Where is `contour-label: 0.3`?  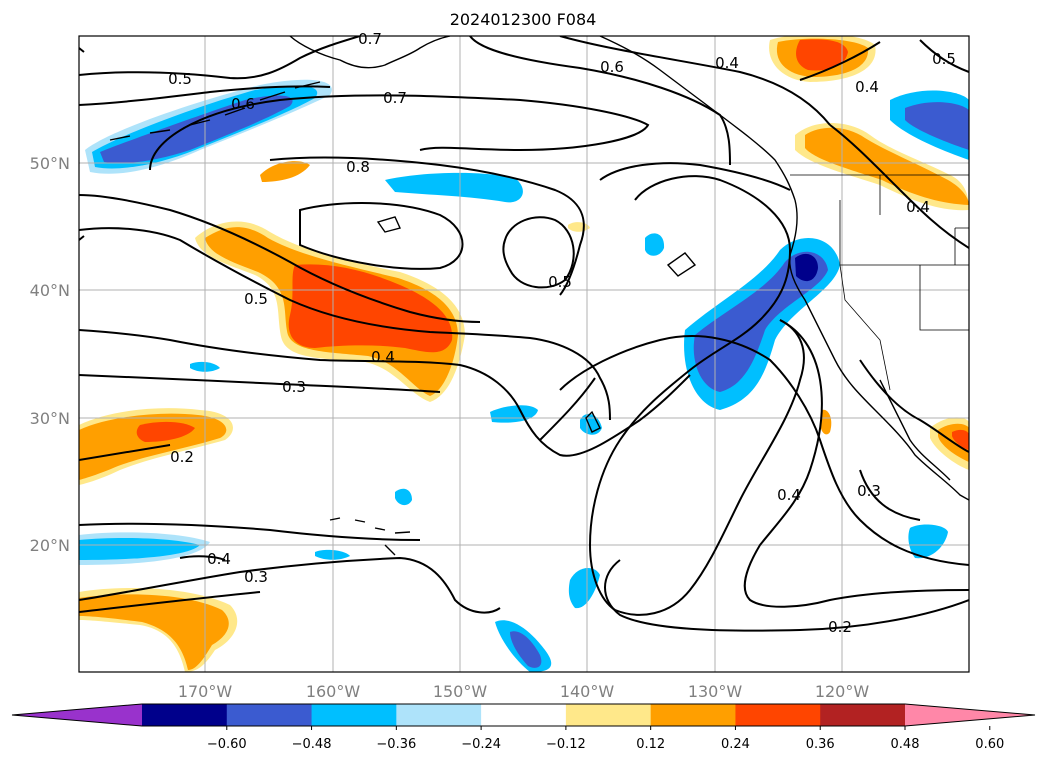 contour-label: 0.3 is located at coordinates (256, 577).